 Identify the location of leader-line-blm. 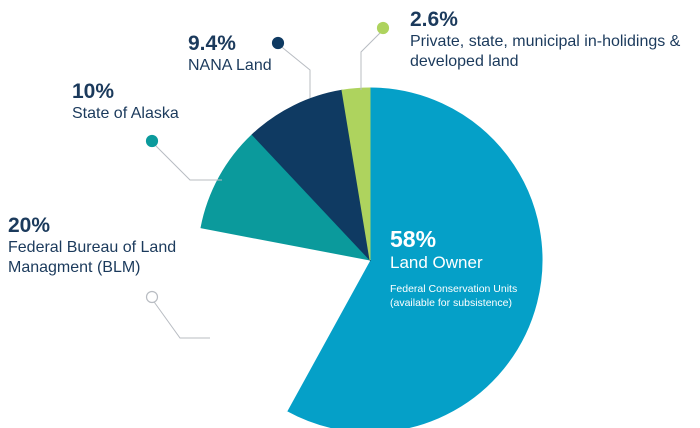
(180, 318).